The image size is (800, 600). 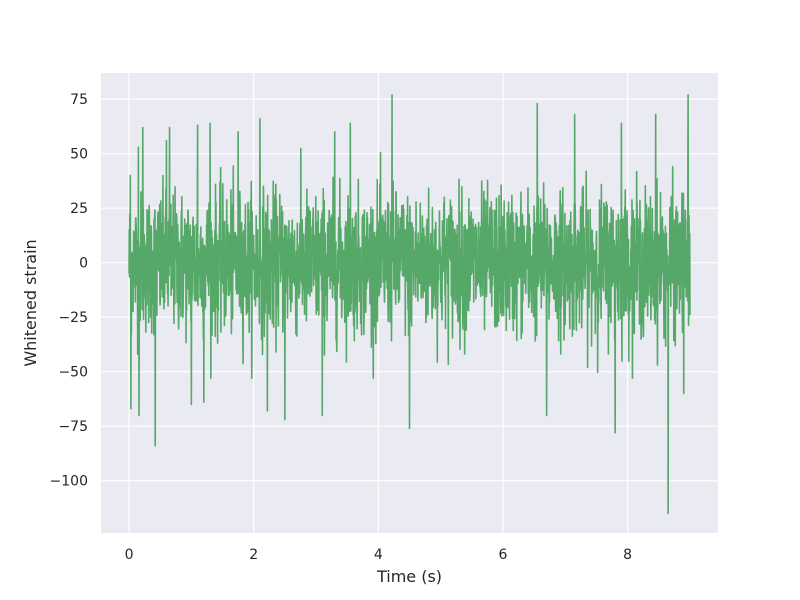 What do you see at coordinates (627, 555) in the screenshot?
I see `x-tick-label: 8` at bounding box center [627, 555].